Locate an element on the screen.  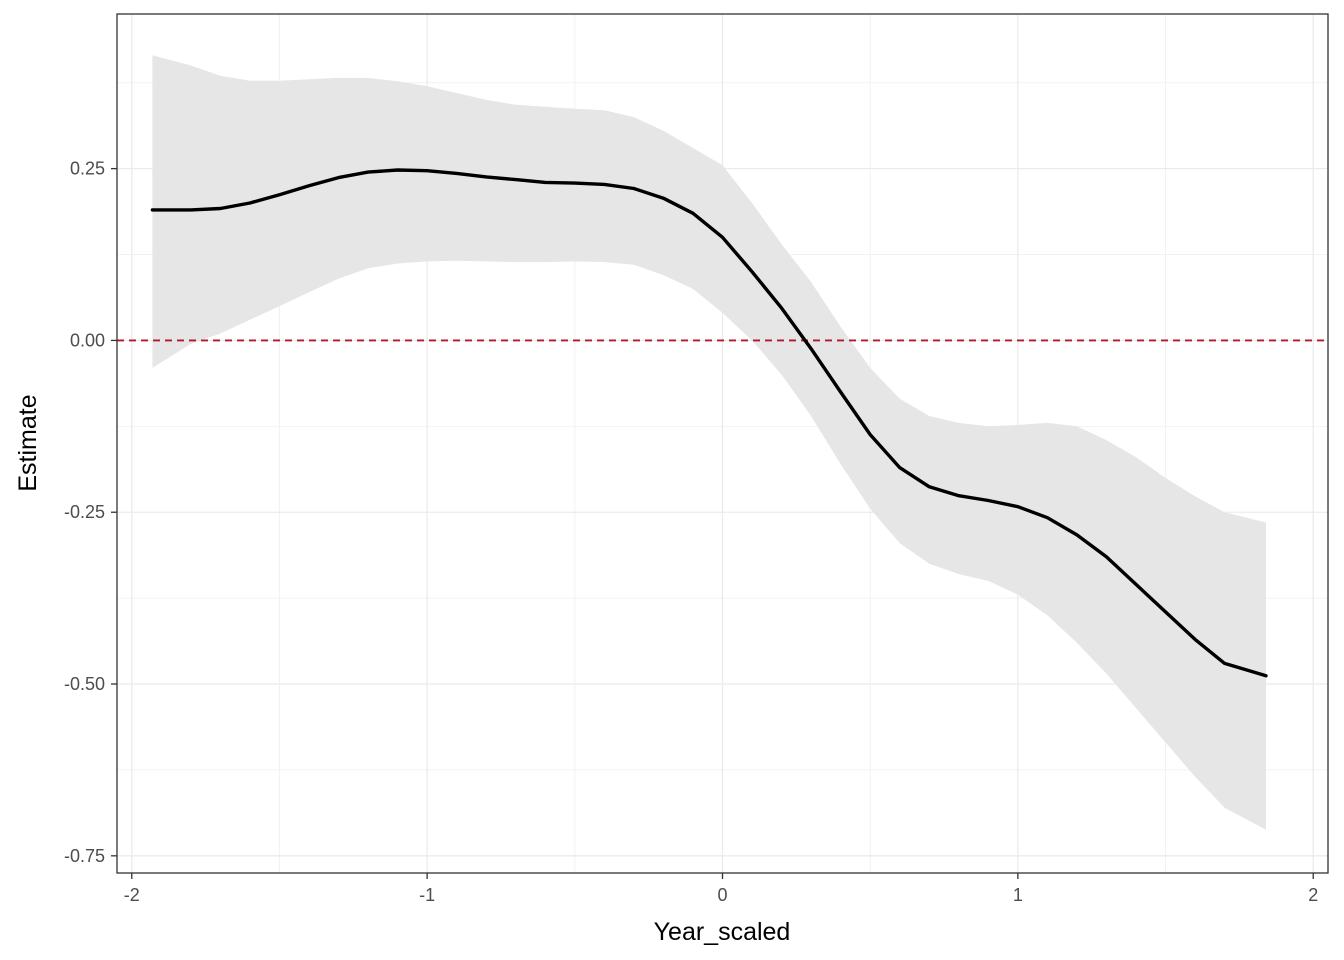
x-tick-label: -2 is located at coordinates (132, 895).